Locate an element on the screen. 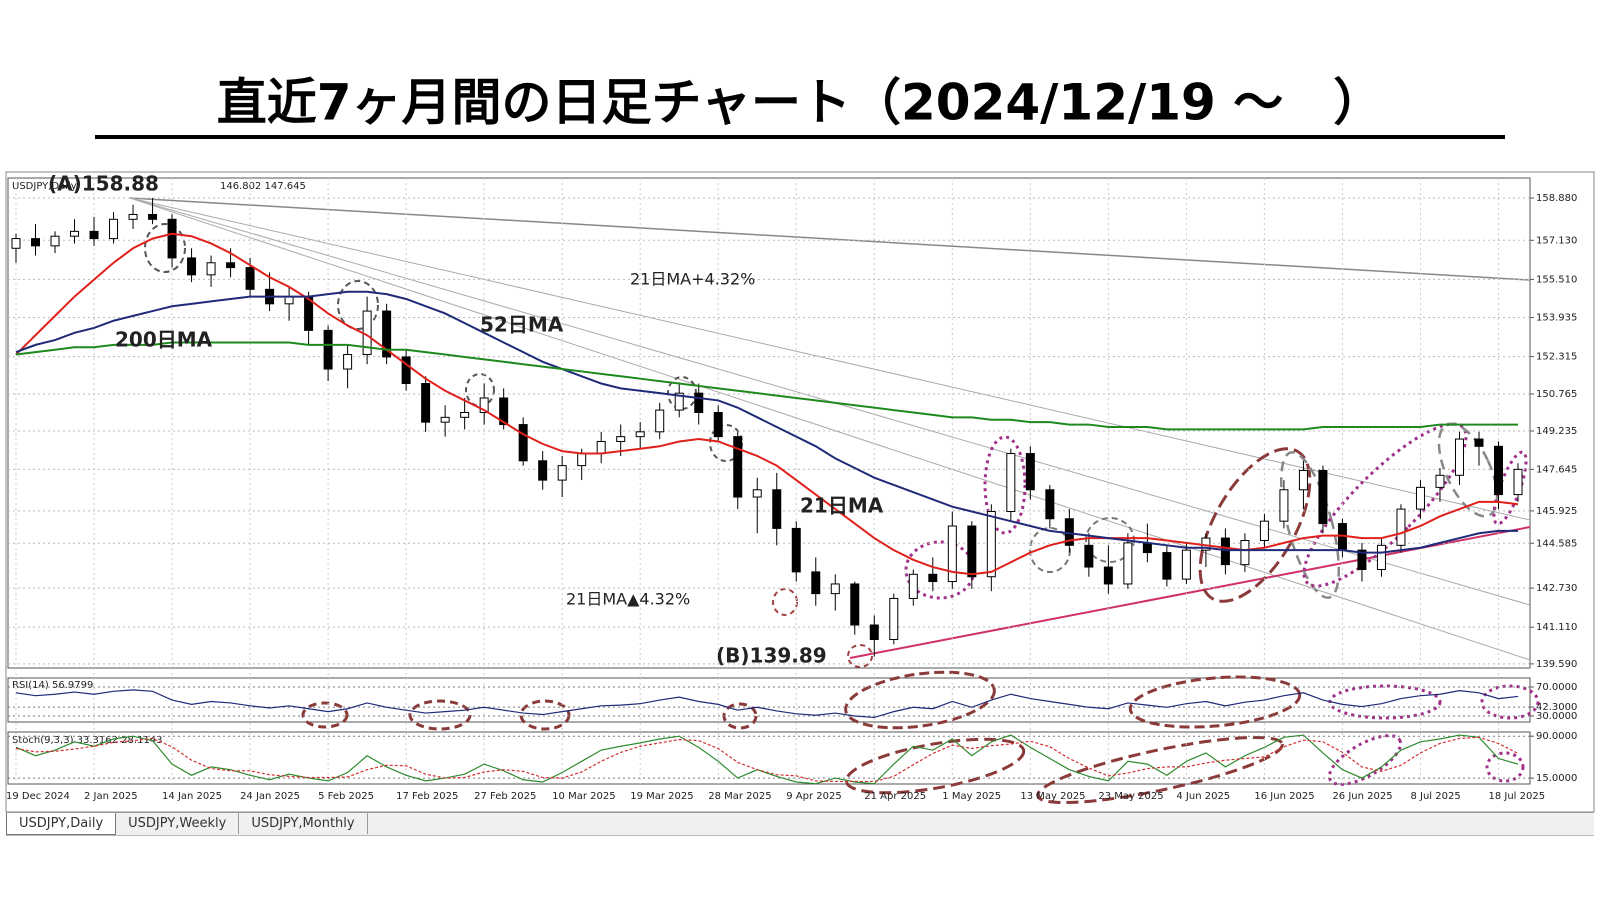  y-tick-label: 30.0000 is located at coordinates (1556, 716).